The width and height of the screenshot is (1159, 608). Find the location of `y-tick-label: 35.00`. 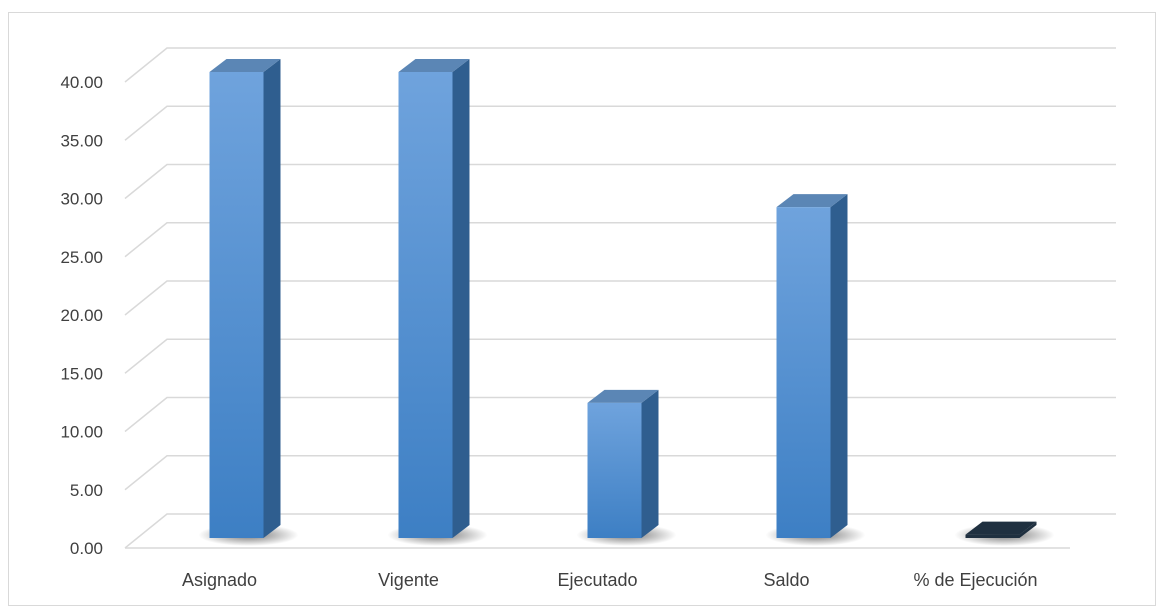

y-tick-label: 35.00 is located at coordinates (81, 140).